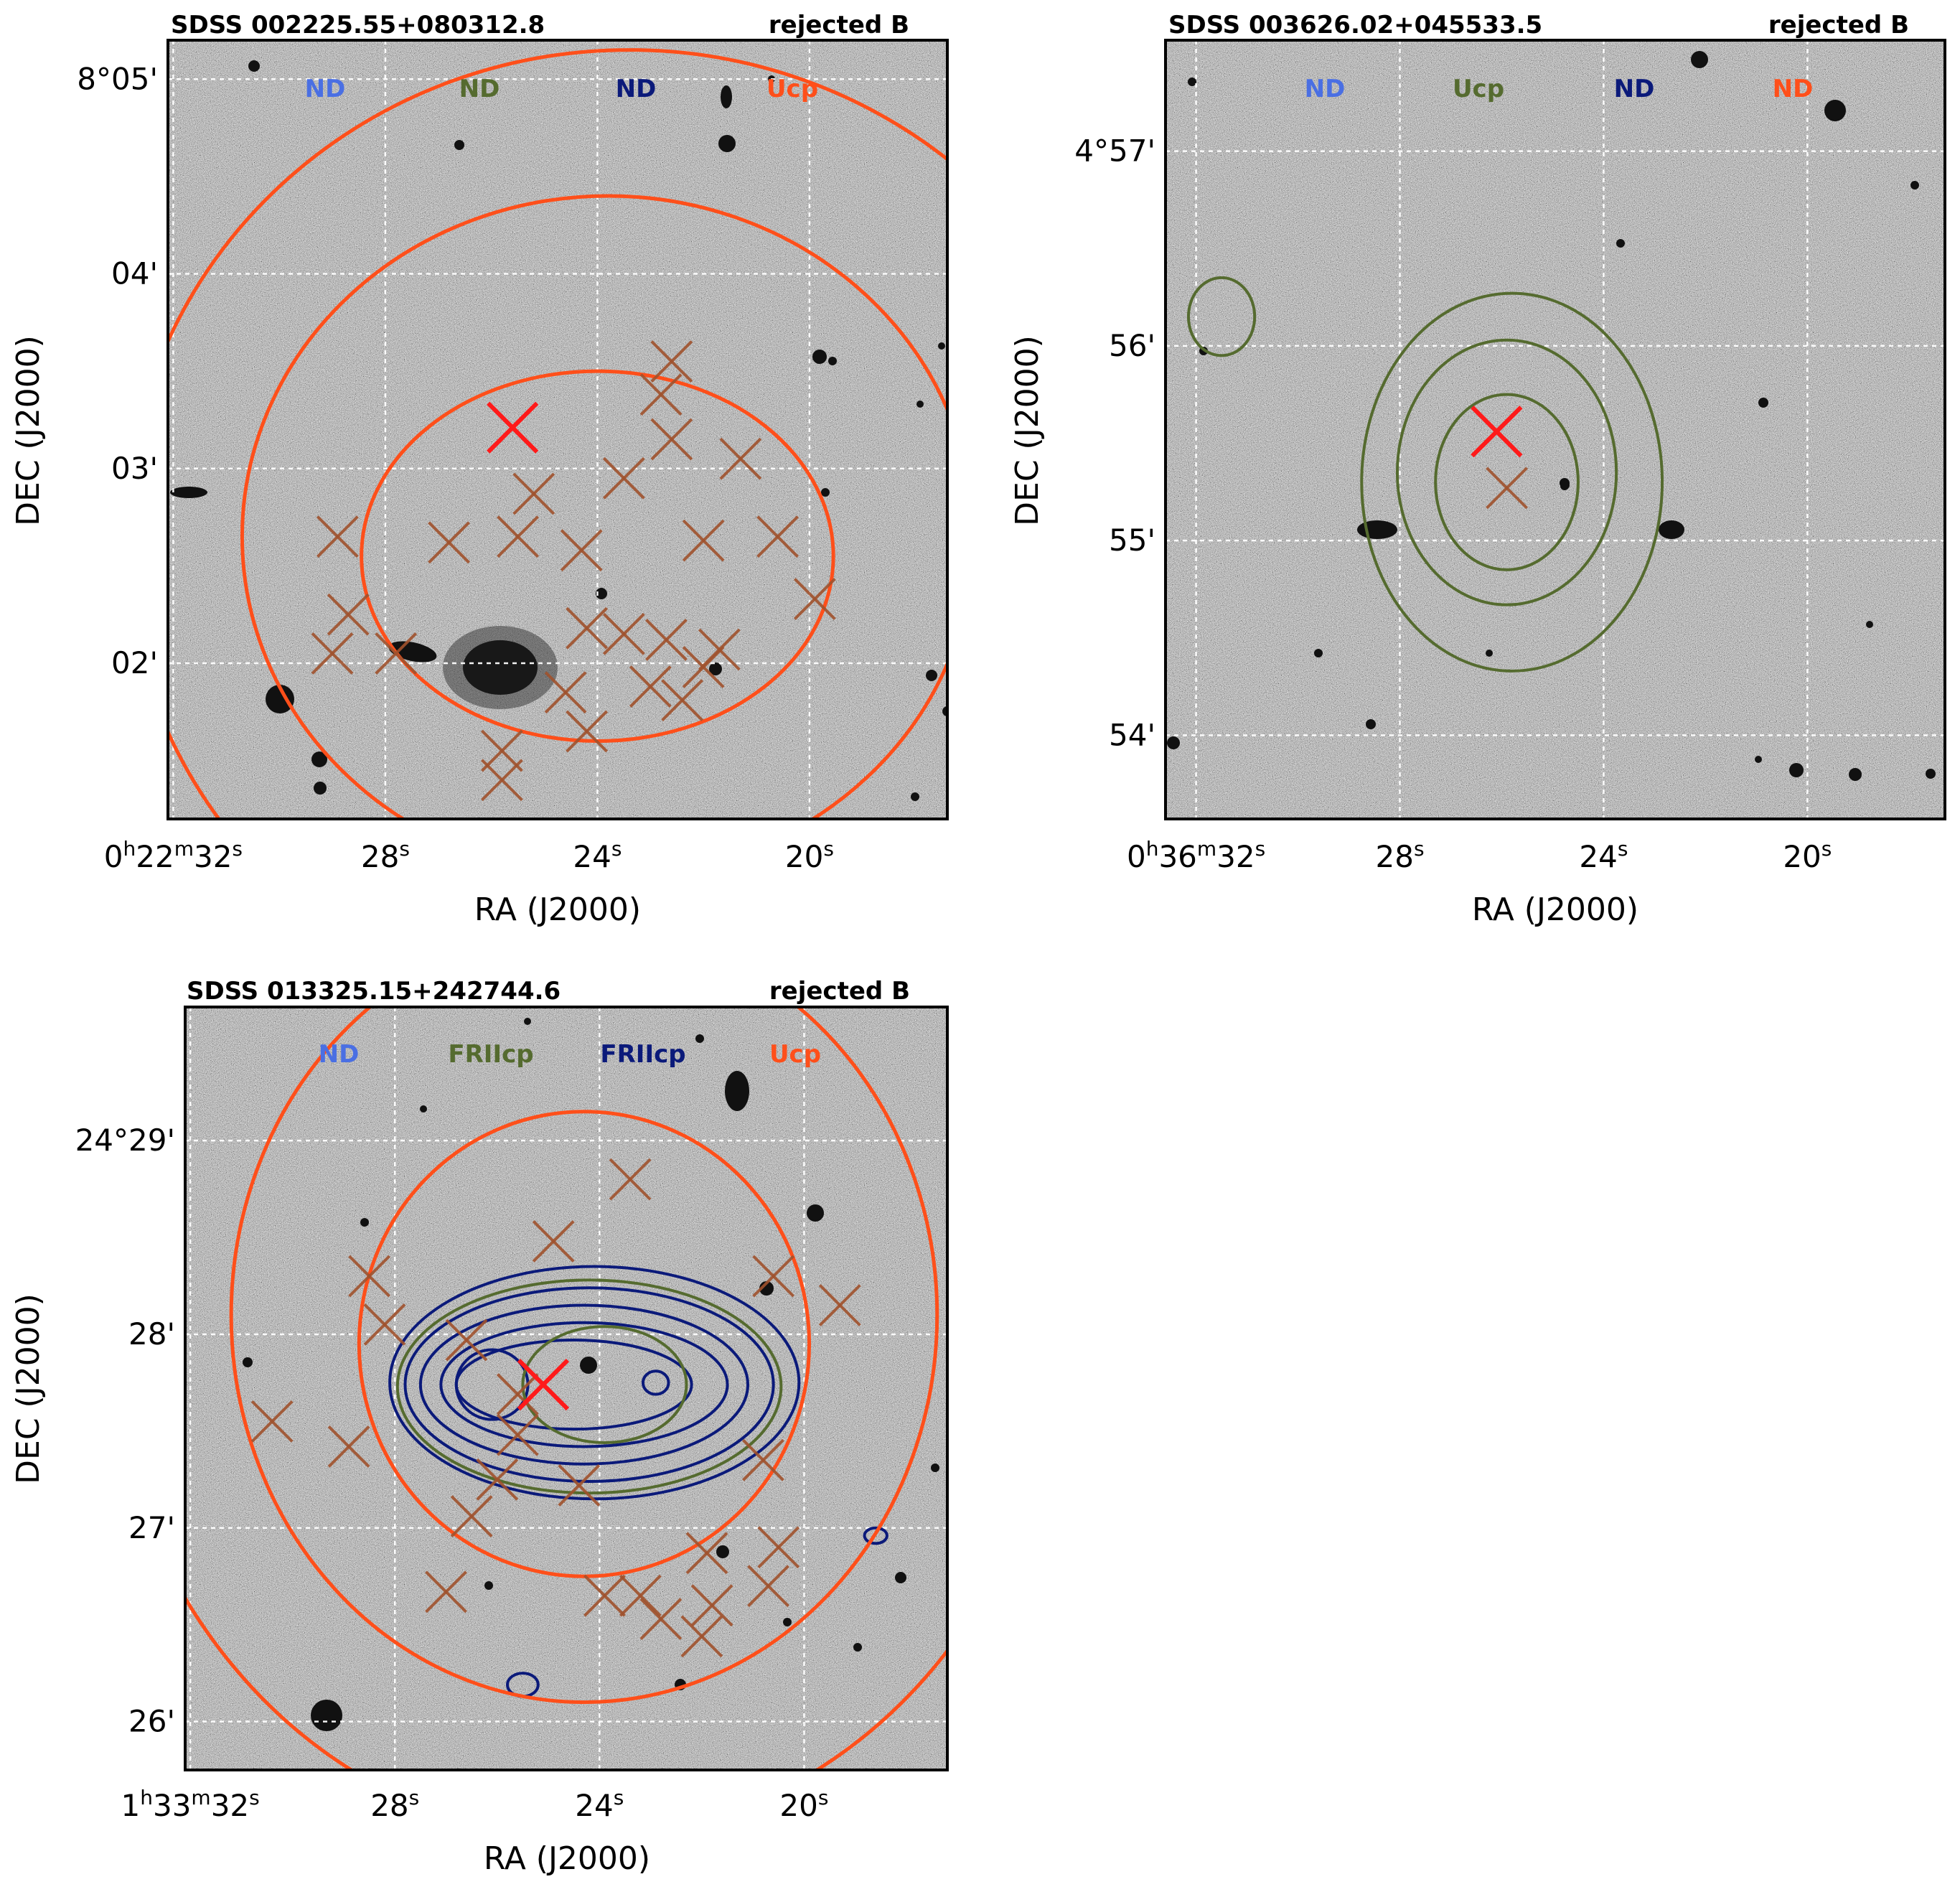 The image size is (1960, 1892). Describe the element at coordinates (1132, 540) in the screenshot. I see `y-tick-label: 55'` at that location.